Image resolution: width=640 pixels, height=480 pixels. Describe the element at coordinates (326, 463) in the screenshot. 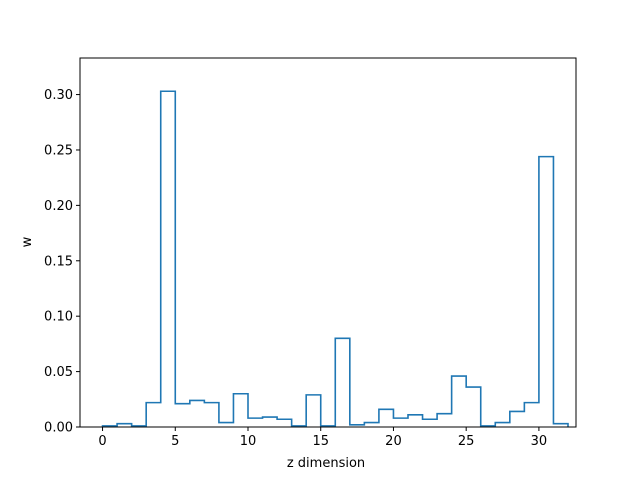

I see `x-axis-label: z dimension` at that location.